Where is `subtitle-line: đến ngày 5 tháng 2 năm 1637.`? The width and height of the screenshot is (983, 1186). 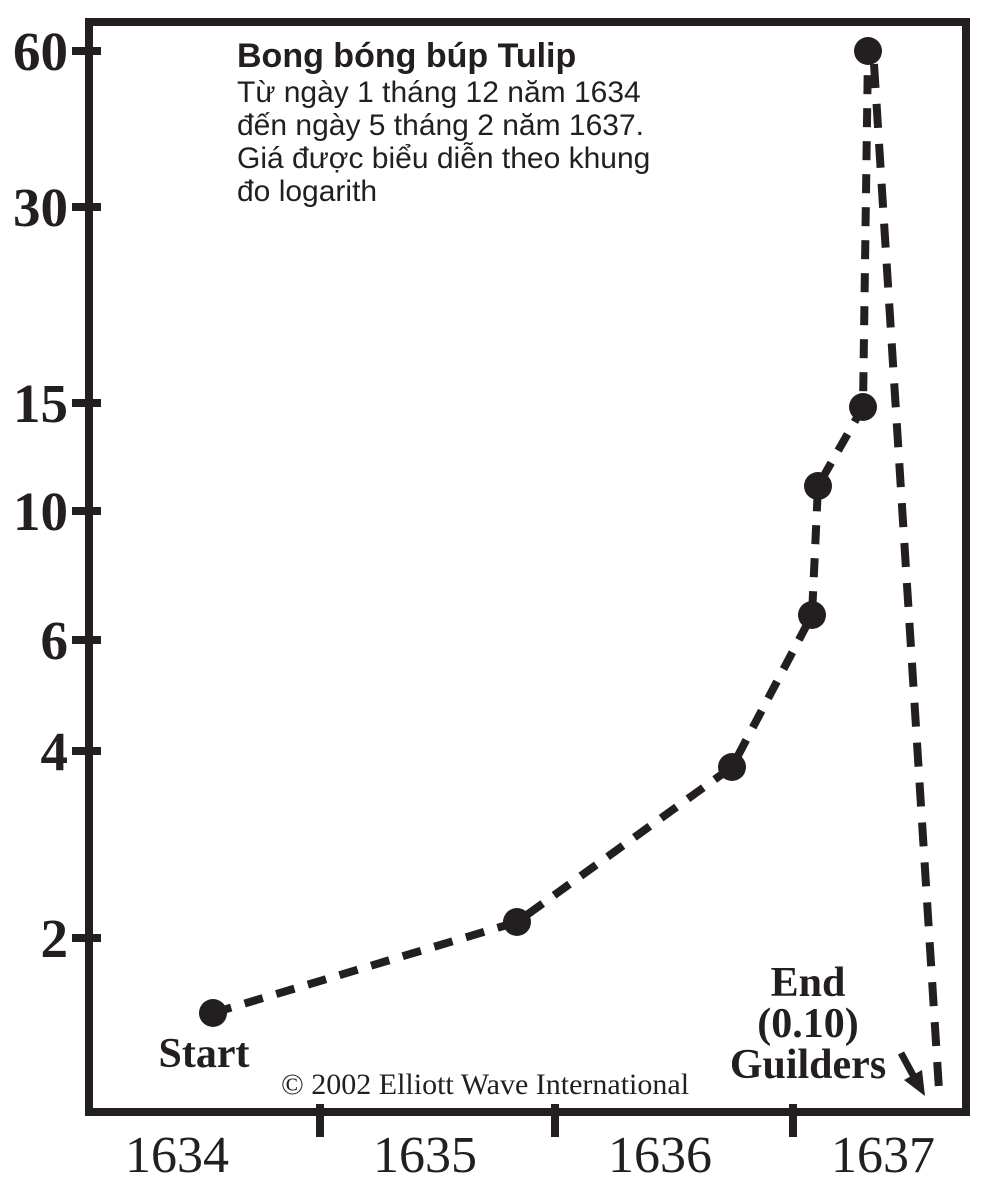
subtitle-line: đến ngày 5 tháng 2 năm 1637. is located at coordinates (440, 125).